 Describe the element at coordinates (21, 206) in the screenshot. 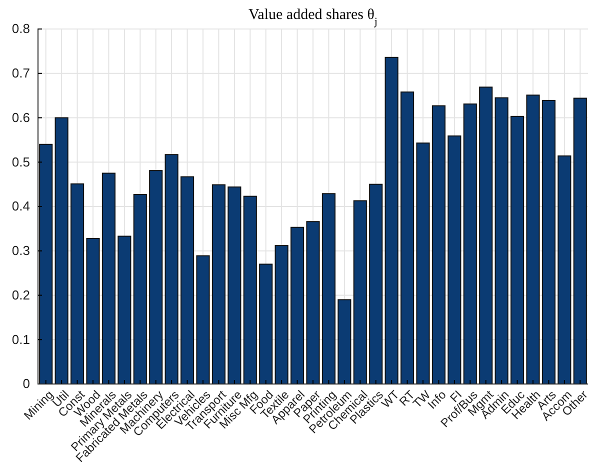

I see `y-tick-label: 0.4` at that location.